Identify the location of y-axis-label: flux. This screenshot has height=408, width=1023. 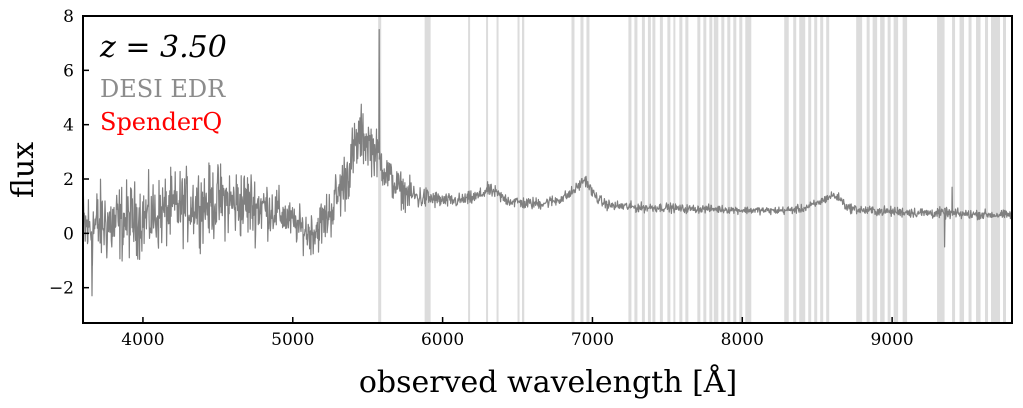
(23, 170).